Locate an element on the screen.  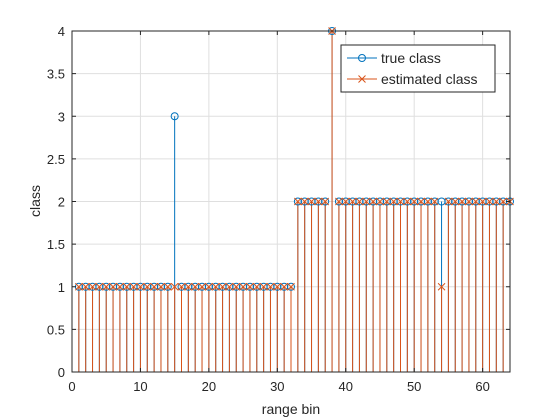
legend-estimated-class-marker is located at coordinates (362, 79).